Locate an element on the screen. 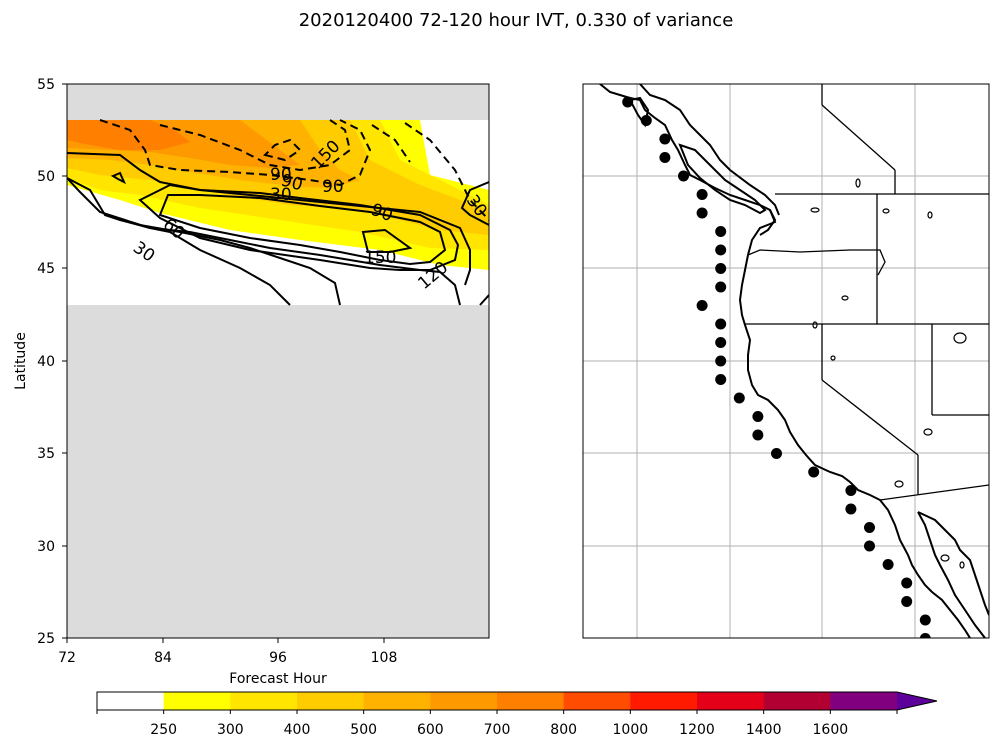 The image size is (1000, 749). dashed-contours is located at coordinates (294, 170).